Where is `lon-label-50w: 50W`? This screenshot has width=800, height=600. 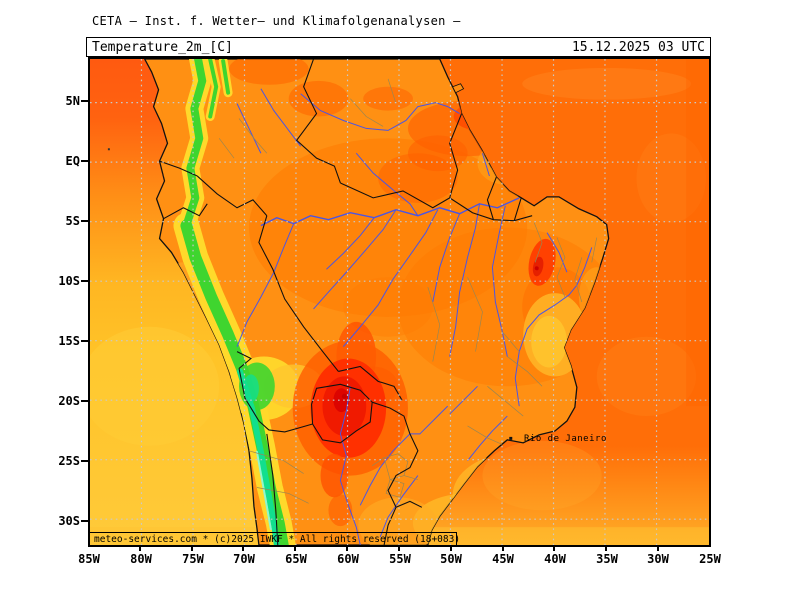 lon-label-50w: 50W is located at coordinates (451, 559).